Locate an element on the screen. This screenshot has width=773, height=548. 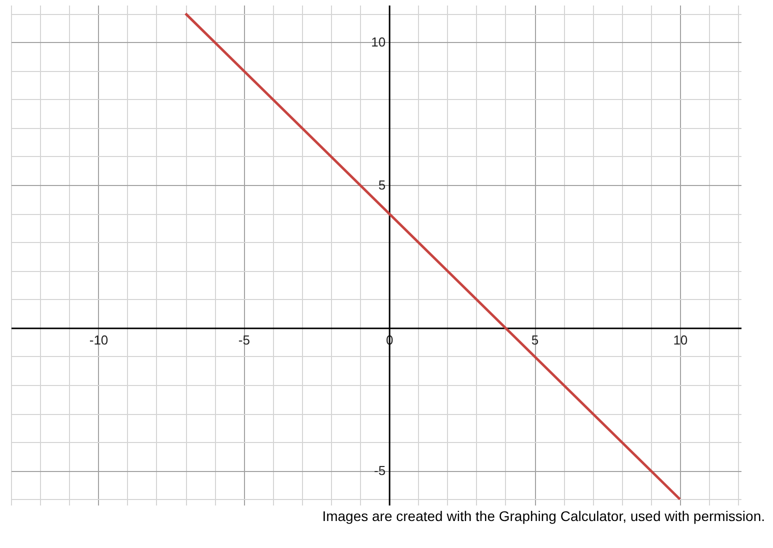
y-tick-label: -5 is located at coordinates (380, 470).